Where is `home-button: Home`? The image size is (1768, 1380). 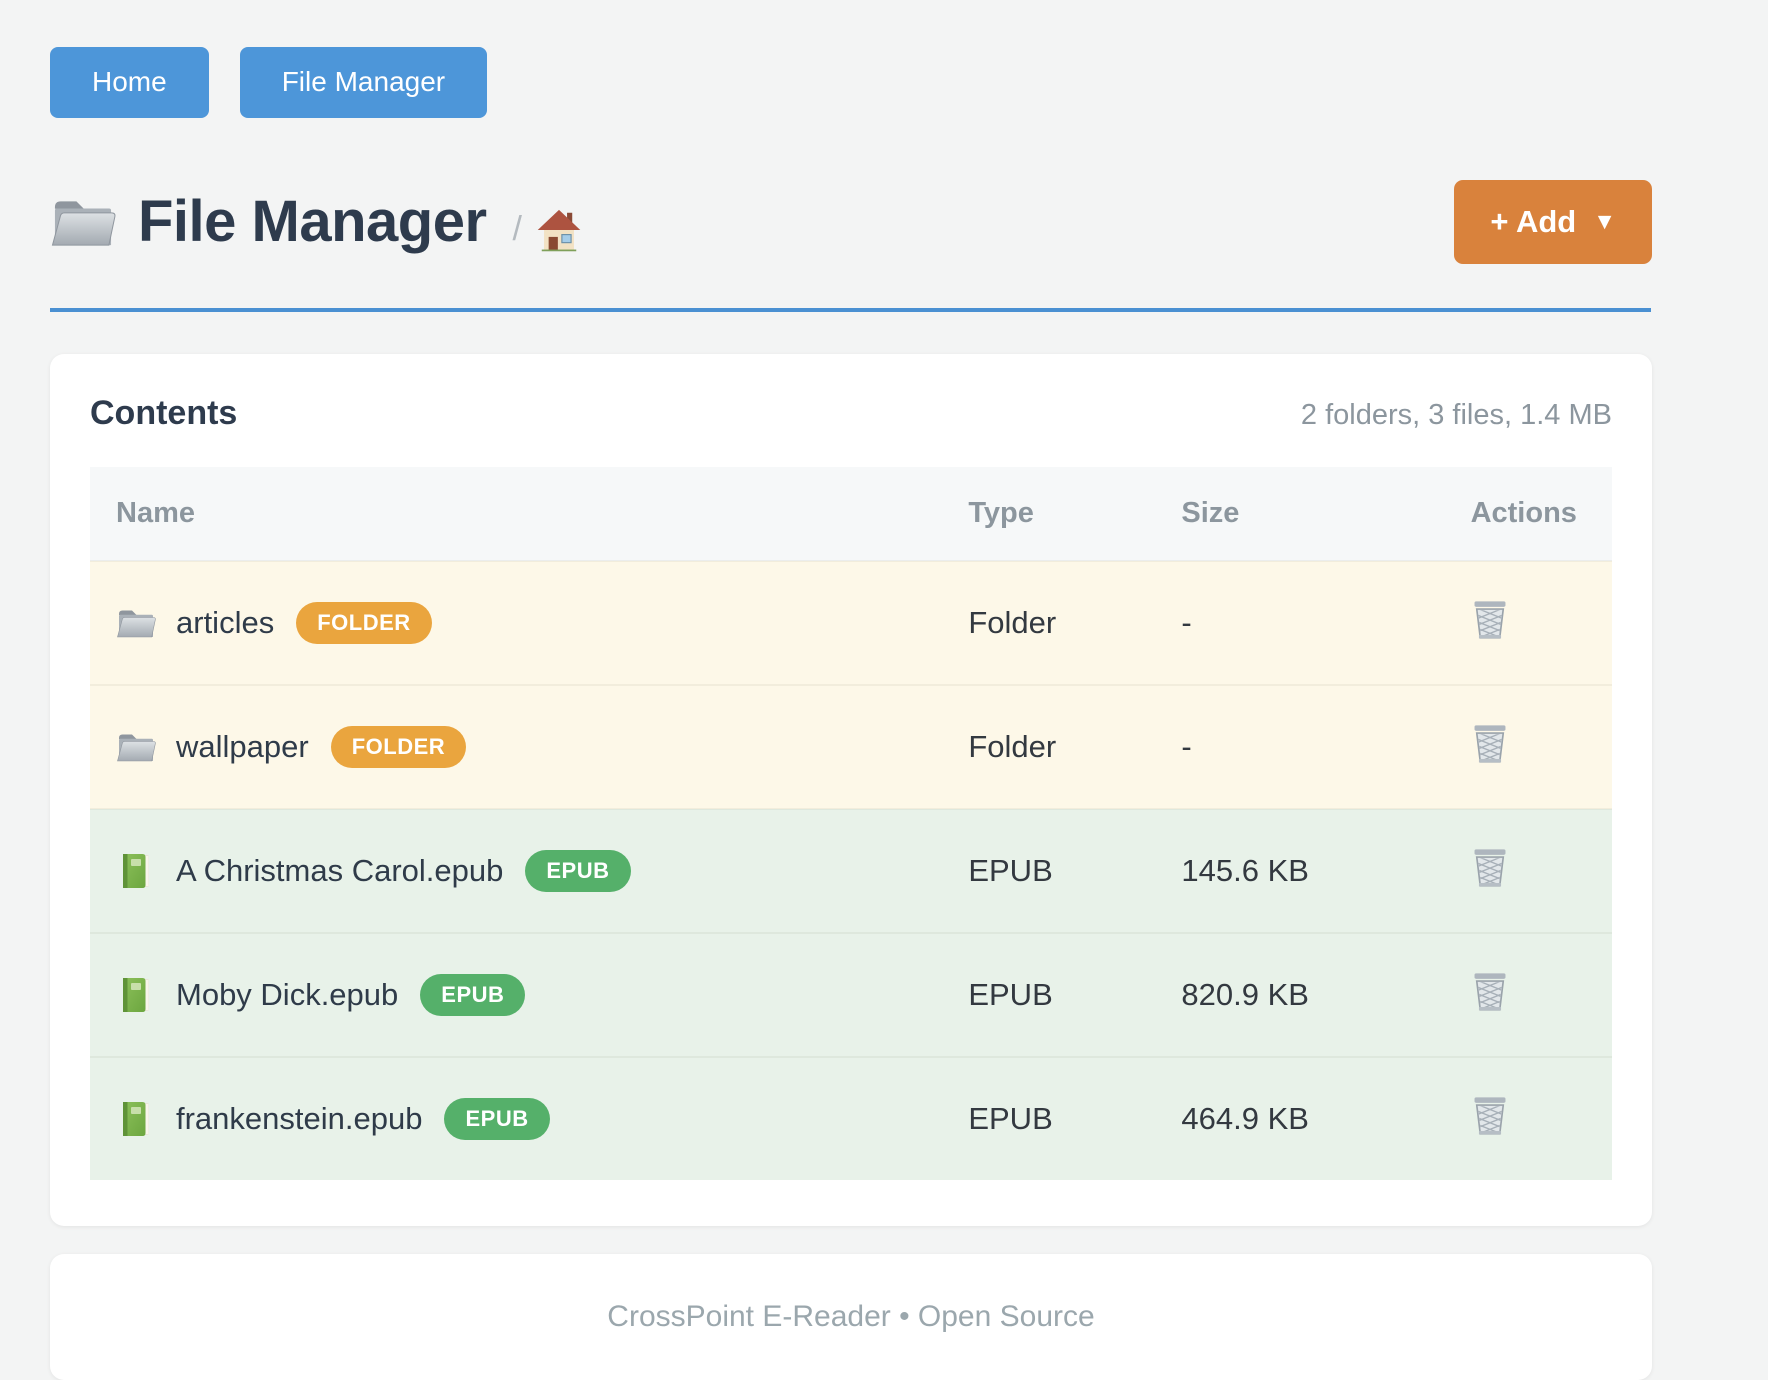
home-button: Home is located at coordinates (129, 82).